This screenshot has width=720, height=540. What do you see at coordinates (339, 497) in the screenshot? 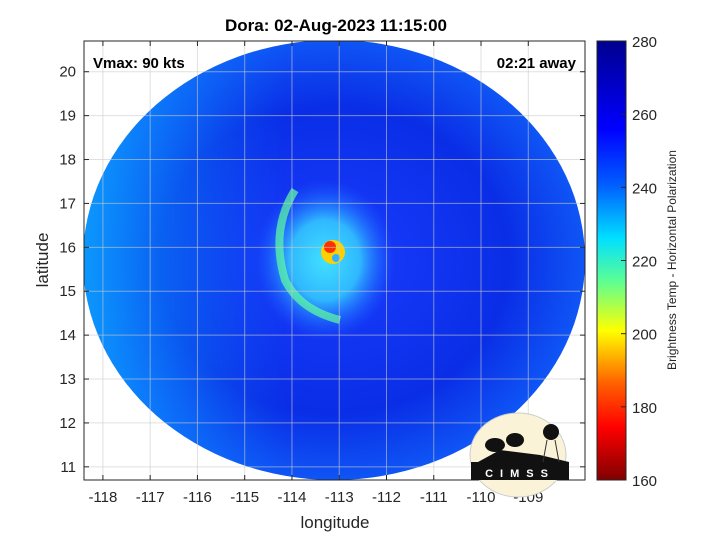
I see `x-tick-label: -113` at bounding box center [339, 497].